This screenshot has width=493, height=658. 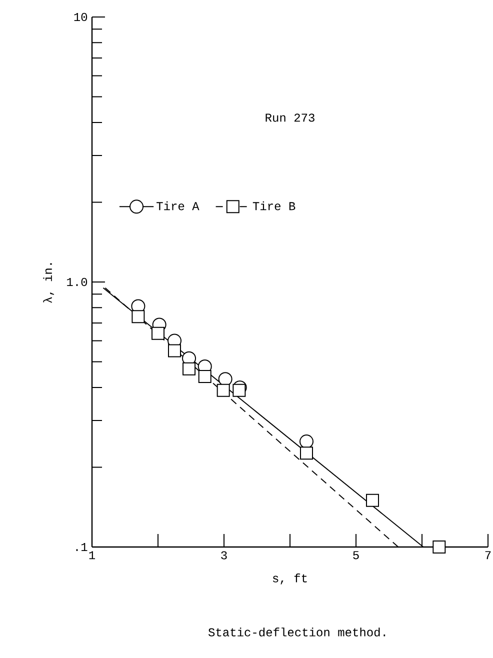 What do you see at coordinates (356, 555) in the screenshot?
I see `x-tick-label: 5` at bounding box center [356, 555].